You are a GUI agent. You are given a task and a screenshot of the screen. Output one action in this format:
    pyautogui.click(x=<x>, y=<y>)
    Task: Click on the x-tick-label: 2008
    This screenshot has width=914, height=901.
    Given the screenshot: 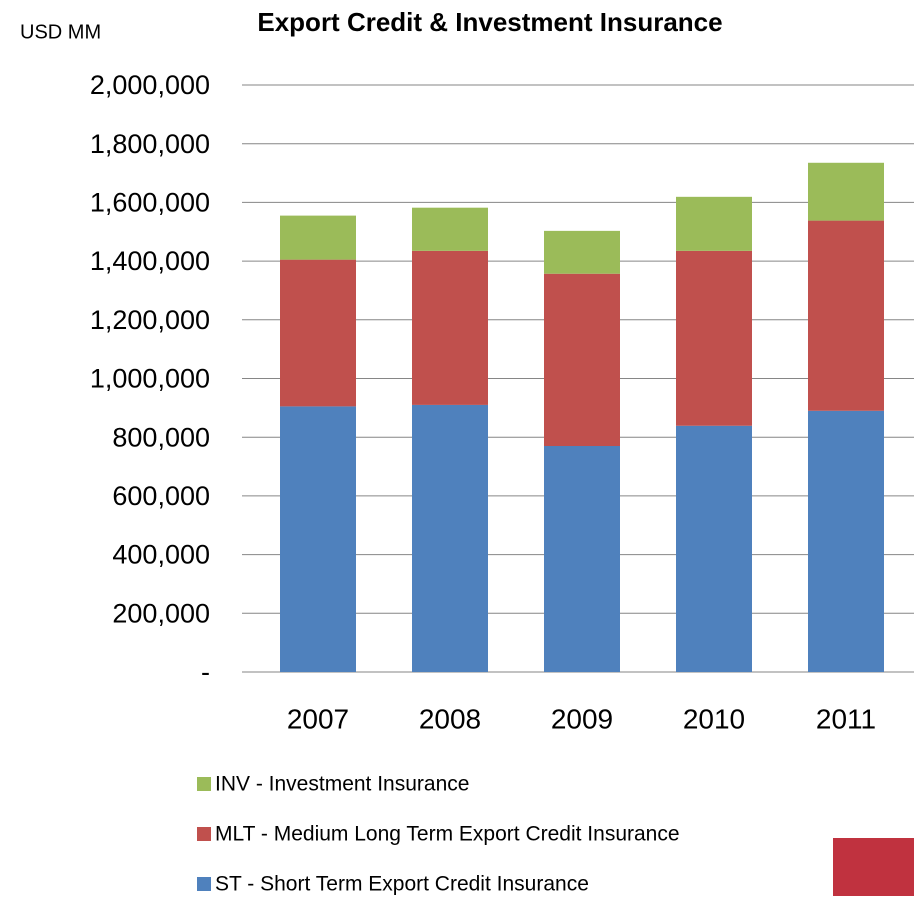 What is the action you would take?
    pyautogui.click(x=450, y=718)
    